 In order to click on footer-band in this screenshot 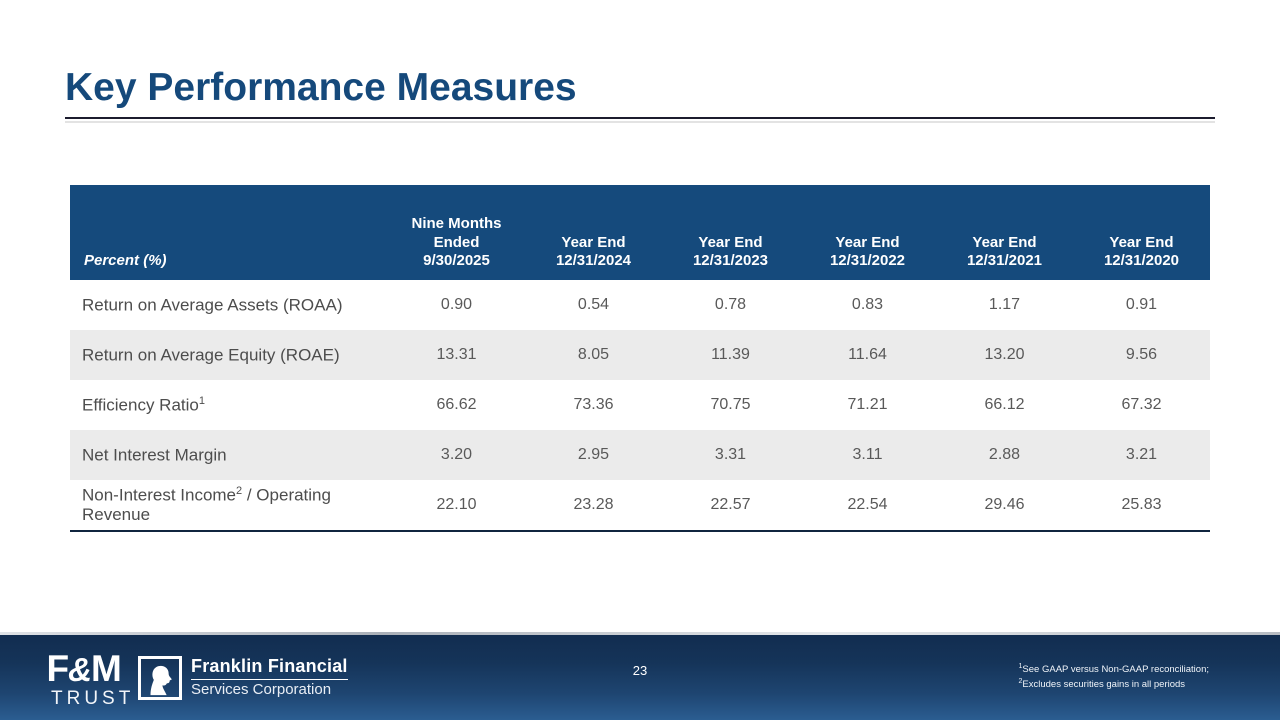, I will do `click(640, 676)`.